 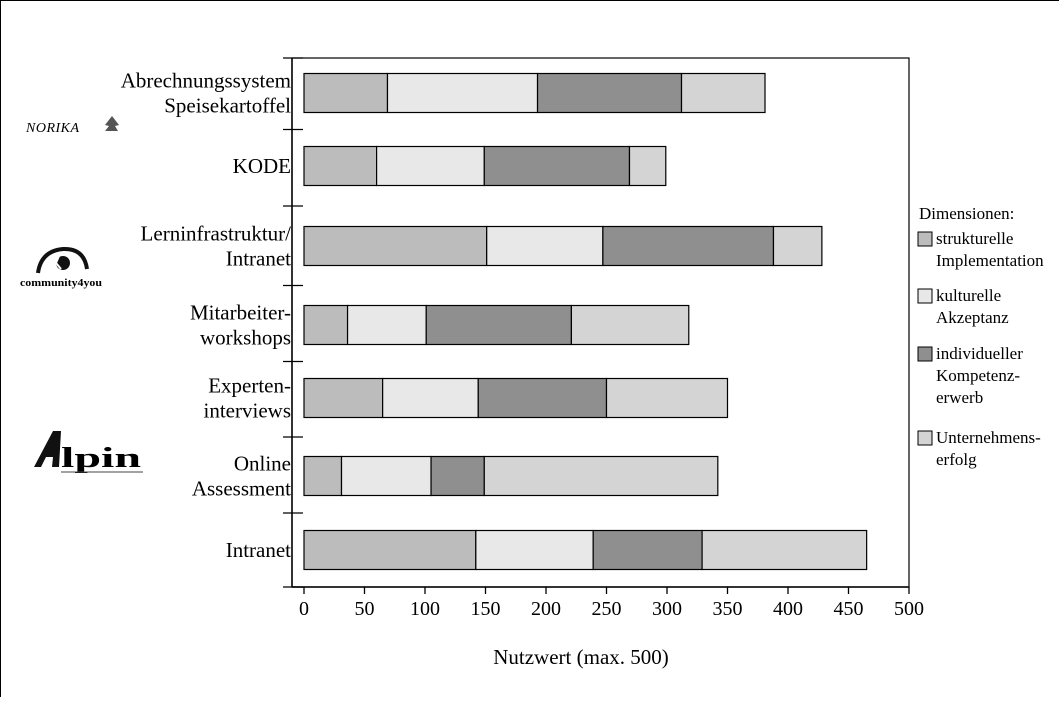 I want to click on legend-label: Implementation, so click(x=990, y=260).